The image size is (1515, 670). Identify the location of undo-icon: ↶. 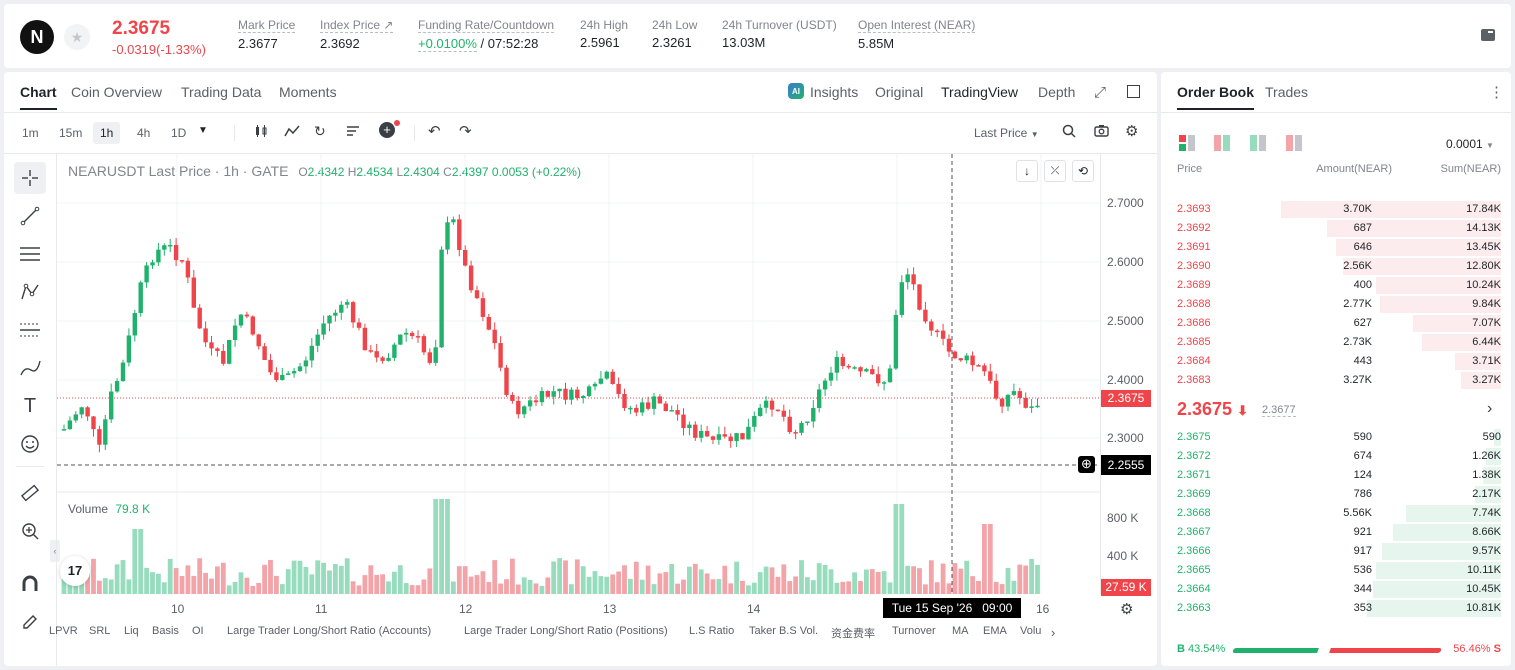
(434, 131).